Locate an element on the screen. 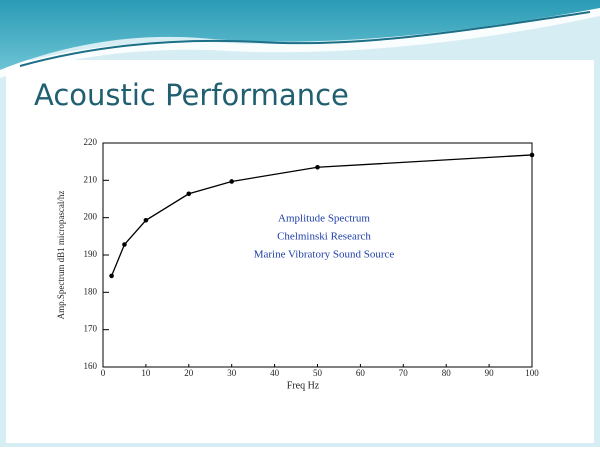  x-tick-label: 30 is located at coordinates (232, 373).